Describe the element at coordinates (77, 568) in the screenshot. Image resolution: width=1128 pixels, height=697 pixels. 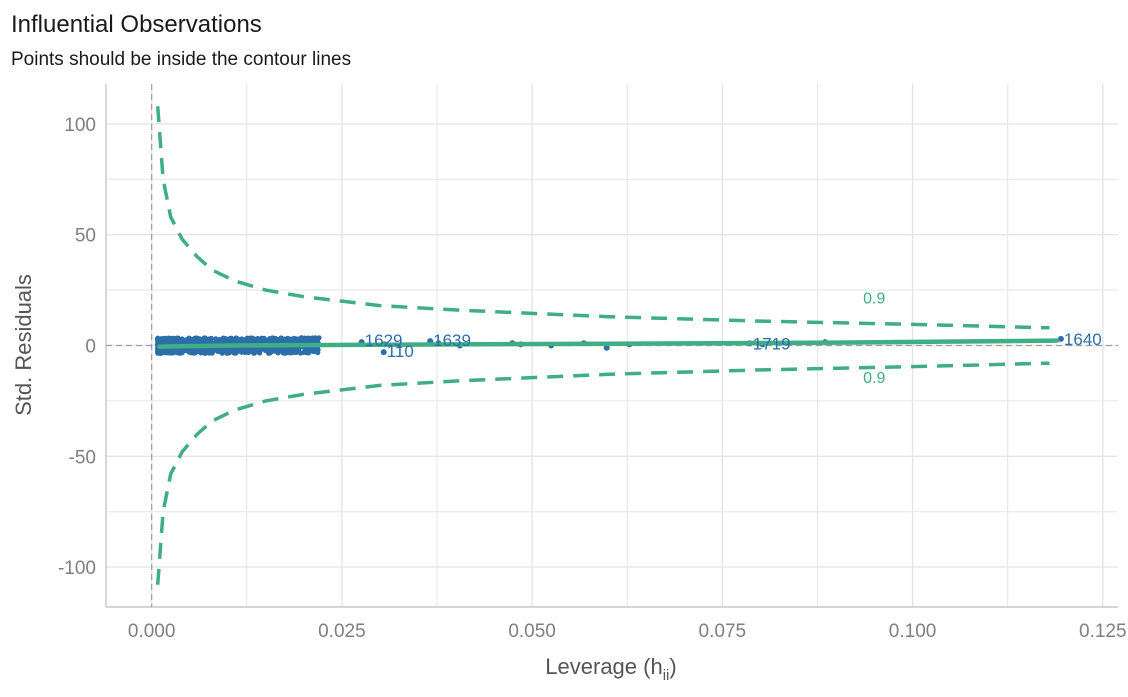
I see `y-tick-label: -100` at that location.